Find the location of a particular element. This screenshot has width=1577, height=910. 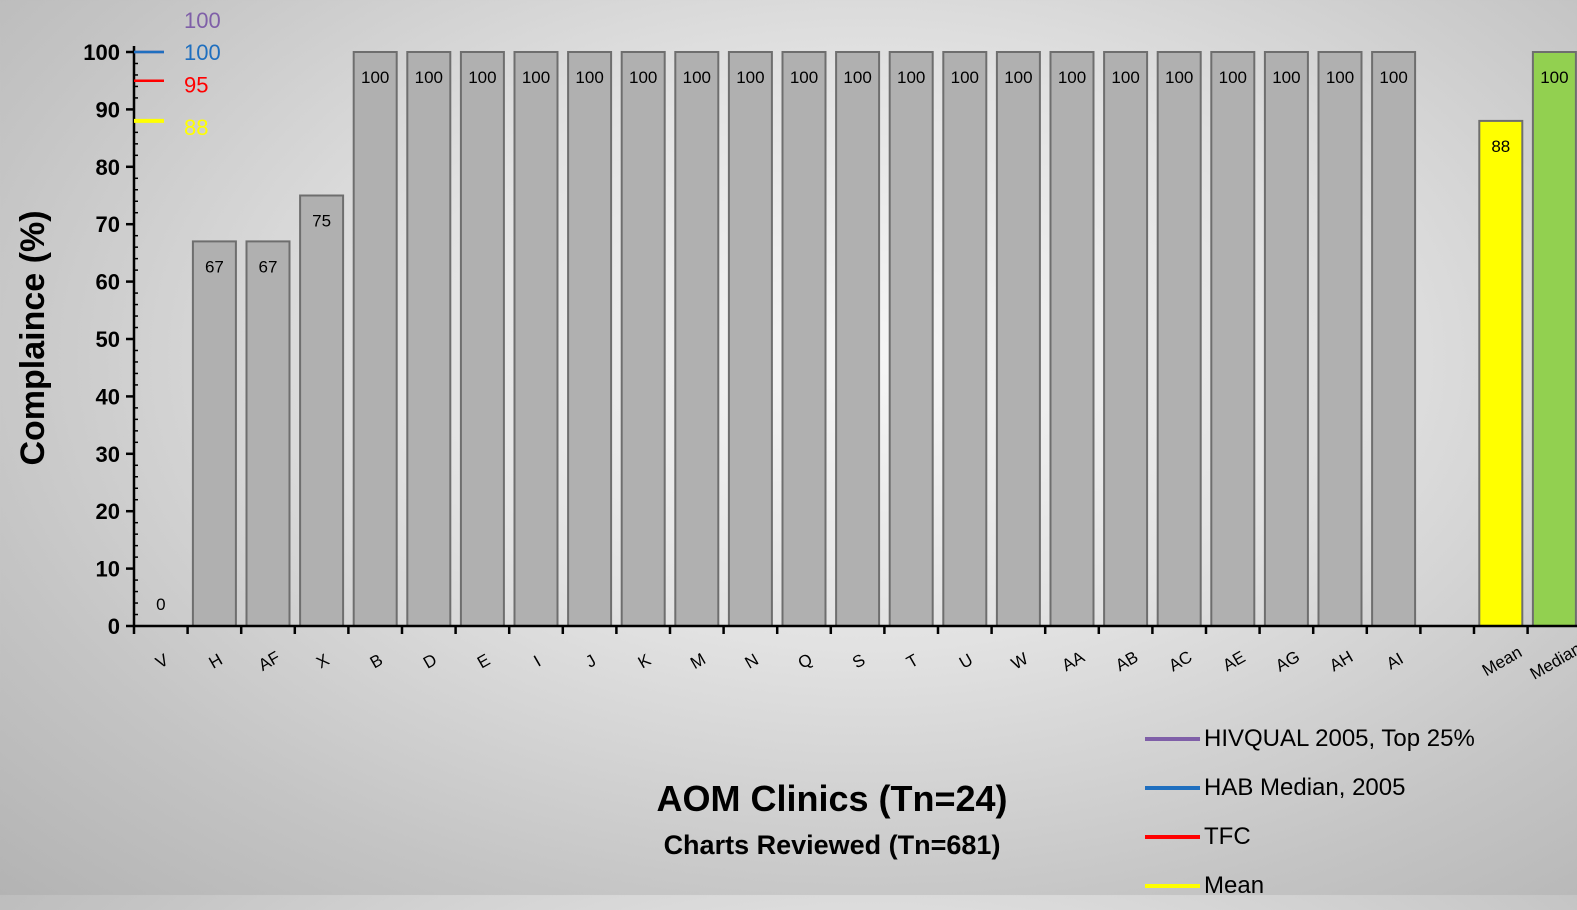

x-tick-label-median: Median is located at coordinates (1552, 661).